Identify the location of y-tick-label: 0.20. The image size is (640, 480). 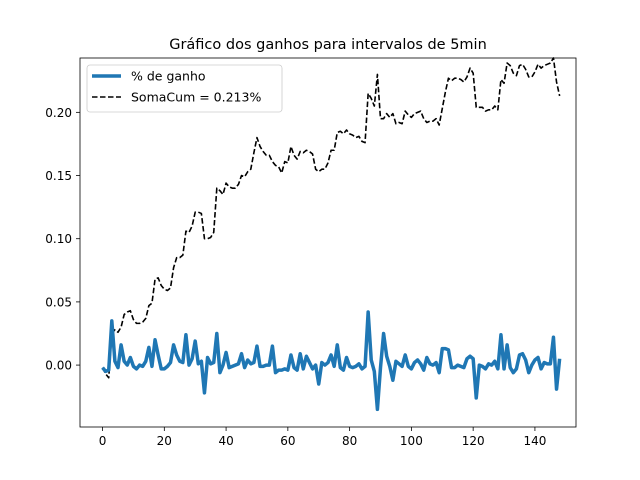
(58, 113).